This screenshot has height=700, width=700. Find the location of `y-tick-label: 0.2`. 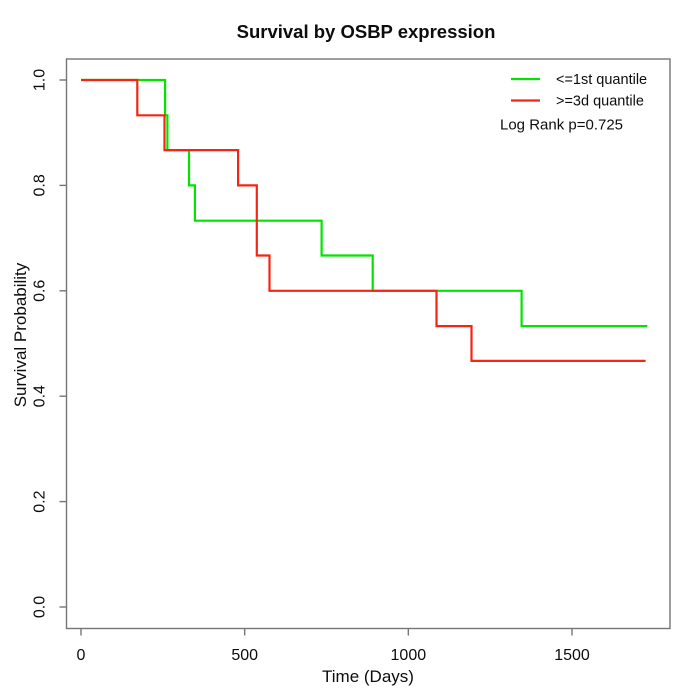

y-tick-label: 0.2 is located at coordinates (40, 501).